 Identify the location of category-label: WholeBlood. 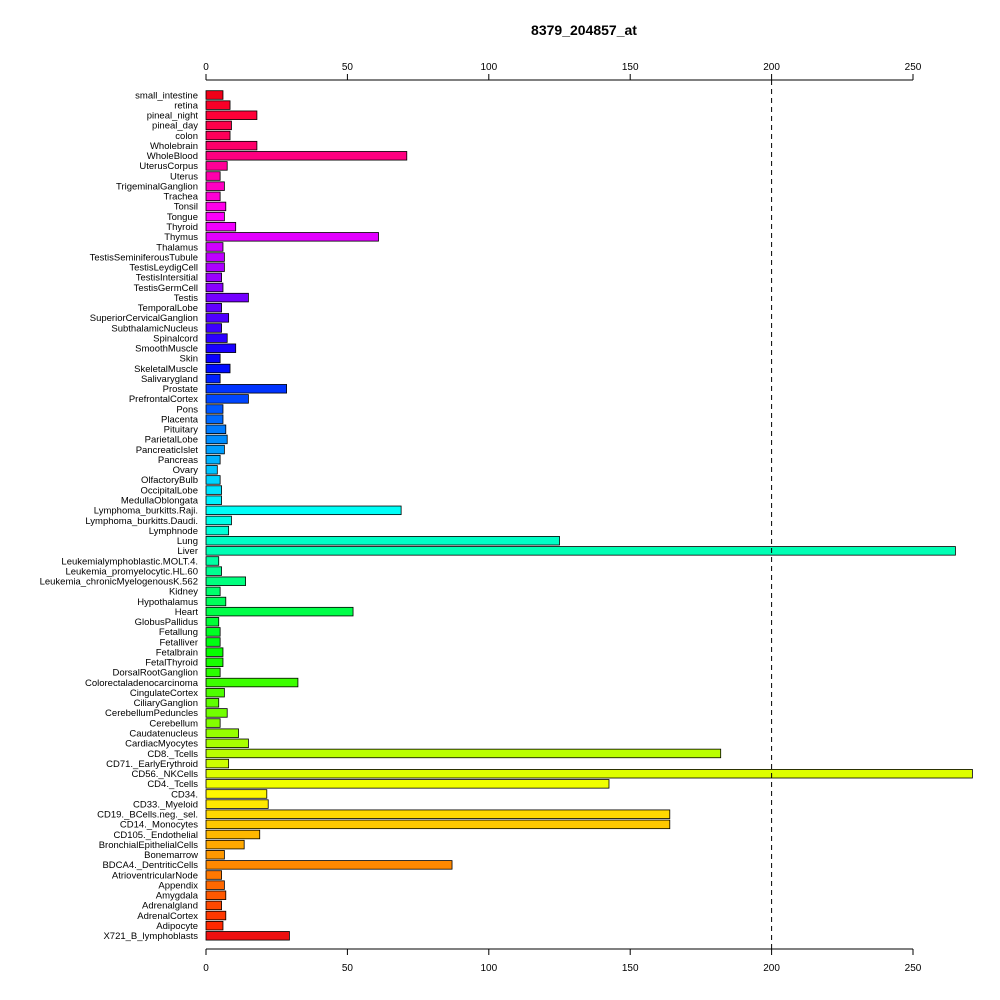
(172, 156).